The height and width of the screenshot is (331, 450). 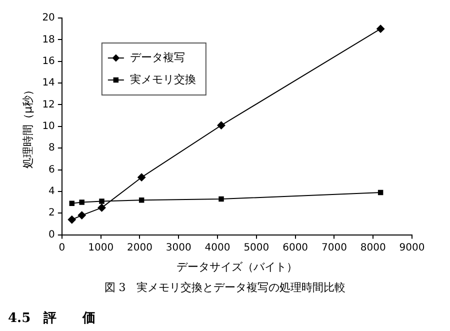 What do you see at coordinates (139, 248) in the screenshot?
I see `x-tick-label: 2000` at bounding box center [139, 248].